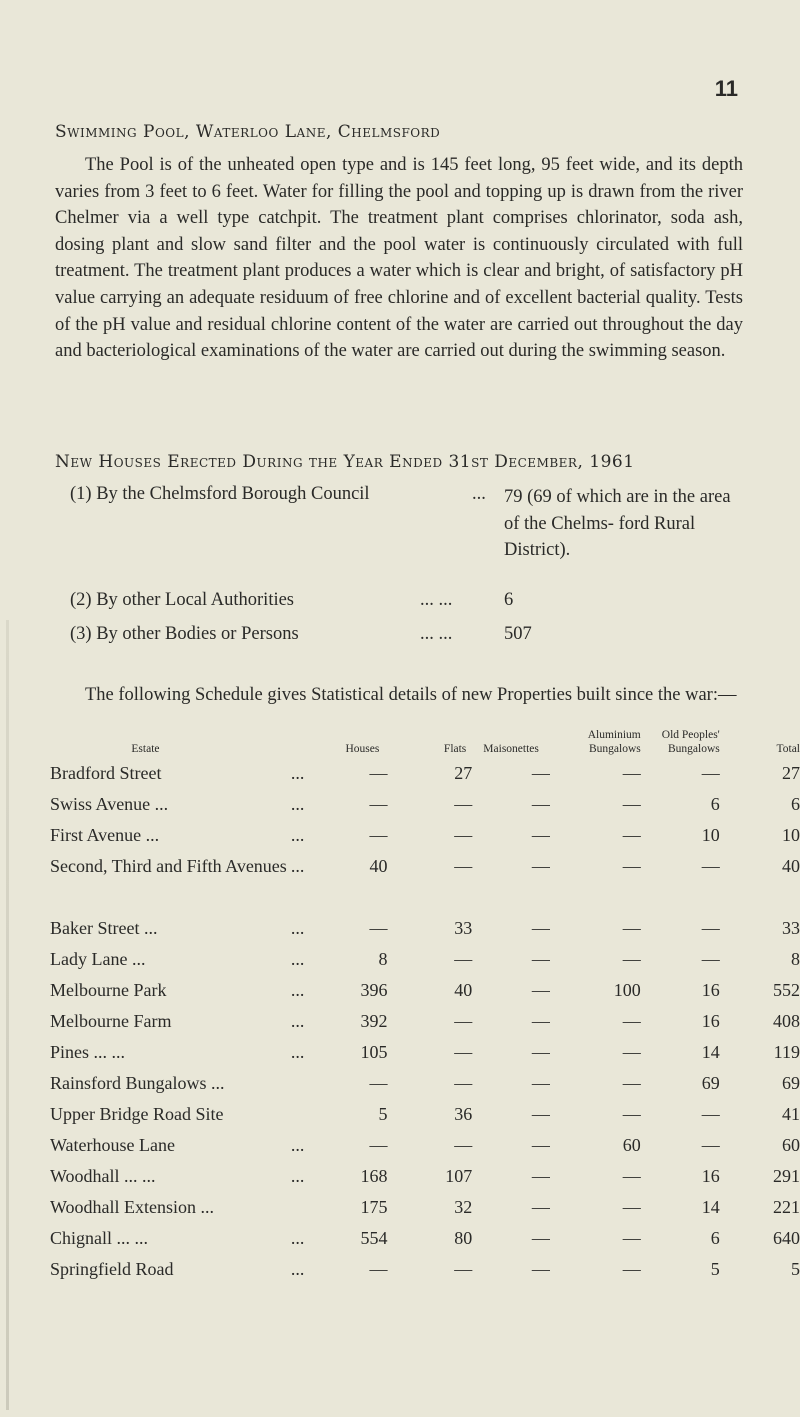 This screenshot has height=1417, width=800. I want to click on list-item-value: 507, so click(518, 634).